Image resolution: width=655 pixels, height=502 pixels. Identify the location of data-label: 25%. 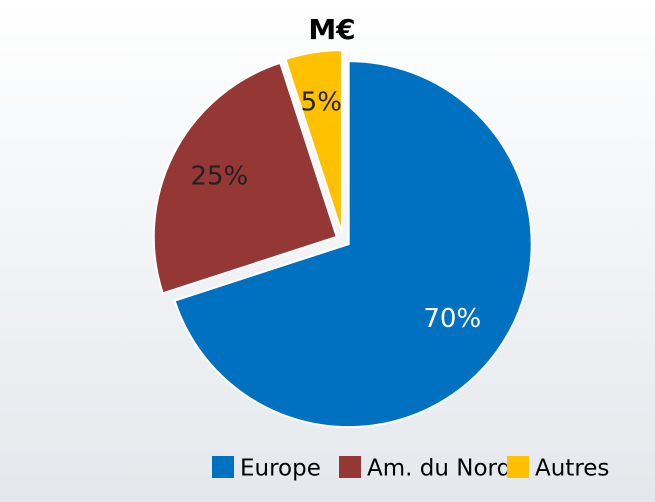
(219, 177).